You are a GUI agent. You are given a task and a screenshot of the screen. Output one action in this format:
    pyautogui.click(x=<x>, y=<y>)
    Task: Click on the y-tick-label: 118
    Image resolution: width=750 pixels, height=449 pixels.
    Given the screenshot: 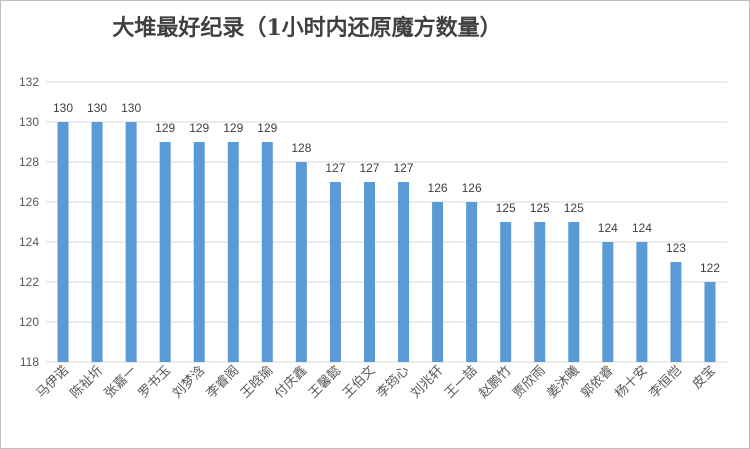 What is the action you would take?
    pyautogui.click(x=29, y=362)
    